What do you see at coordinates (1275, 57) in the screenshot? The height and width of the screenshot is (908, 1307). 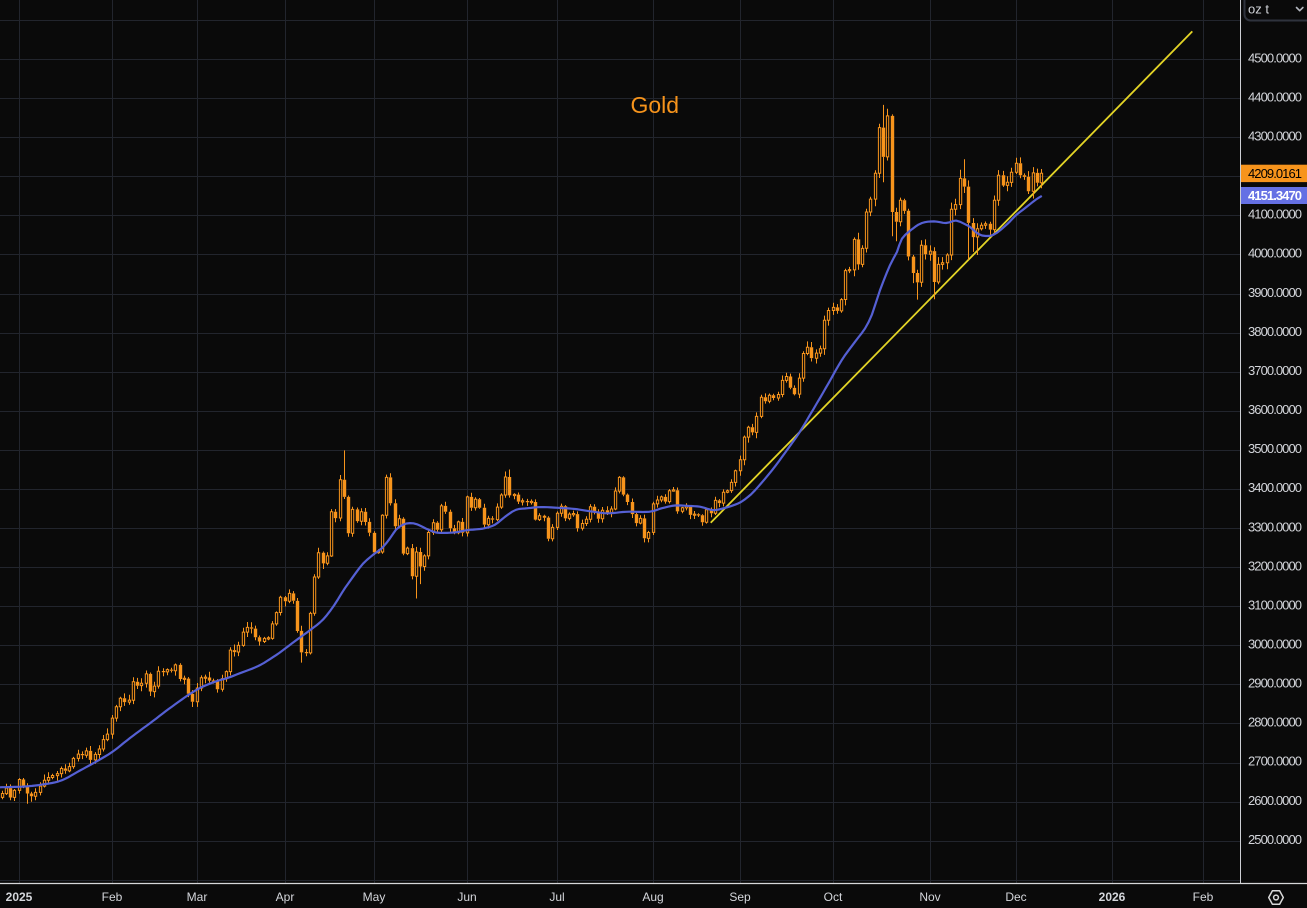 I see `svg-text: 4500.0000` at bounding box center [1275, 57].